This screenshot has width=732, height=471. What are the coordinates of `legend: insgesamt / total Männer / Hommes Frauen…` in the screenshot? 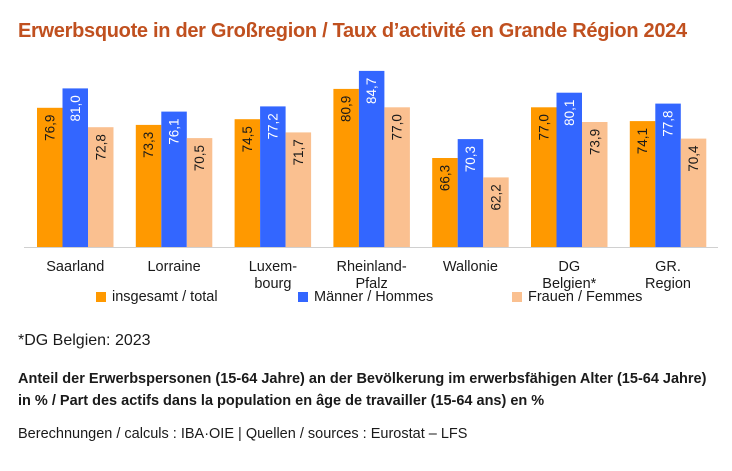 It's located at (366, 299).